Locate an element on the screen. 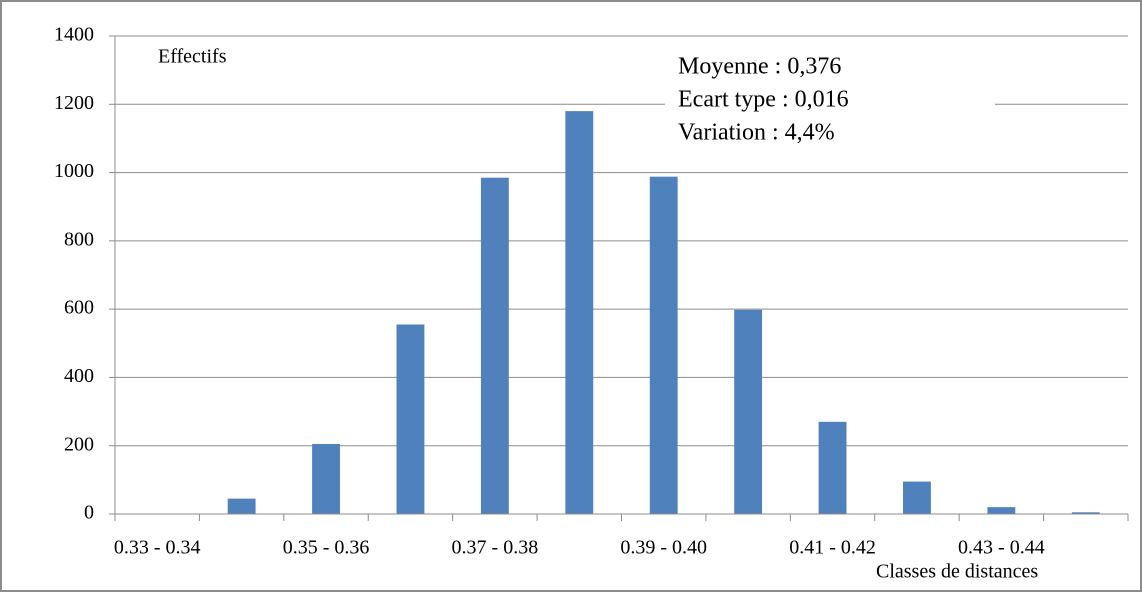 The image size is (1142, 592). x-tick-label: 0.43 - 0.44 is located at coordinates (1001, 548).